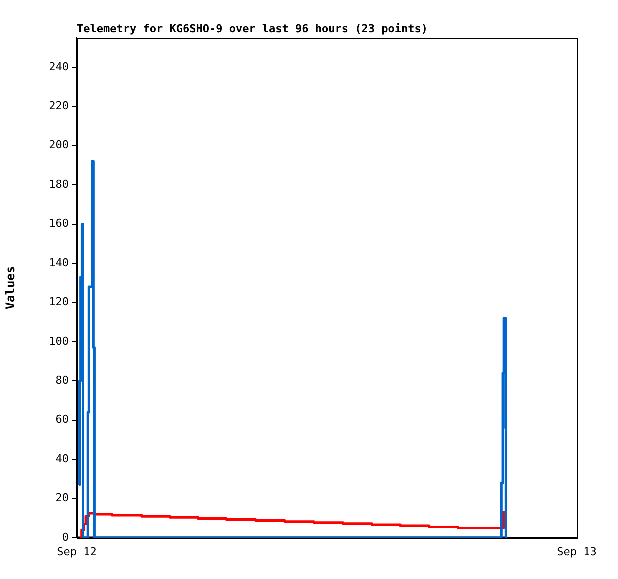 The image size is (618, 579). Describe the element at coordinates (62, 419) in the screenshot. I see `y-tick-label: 60` at that location.